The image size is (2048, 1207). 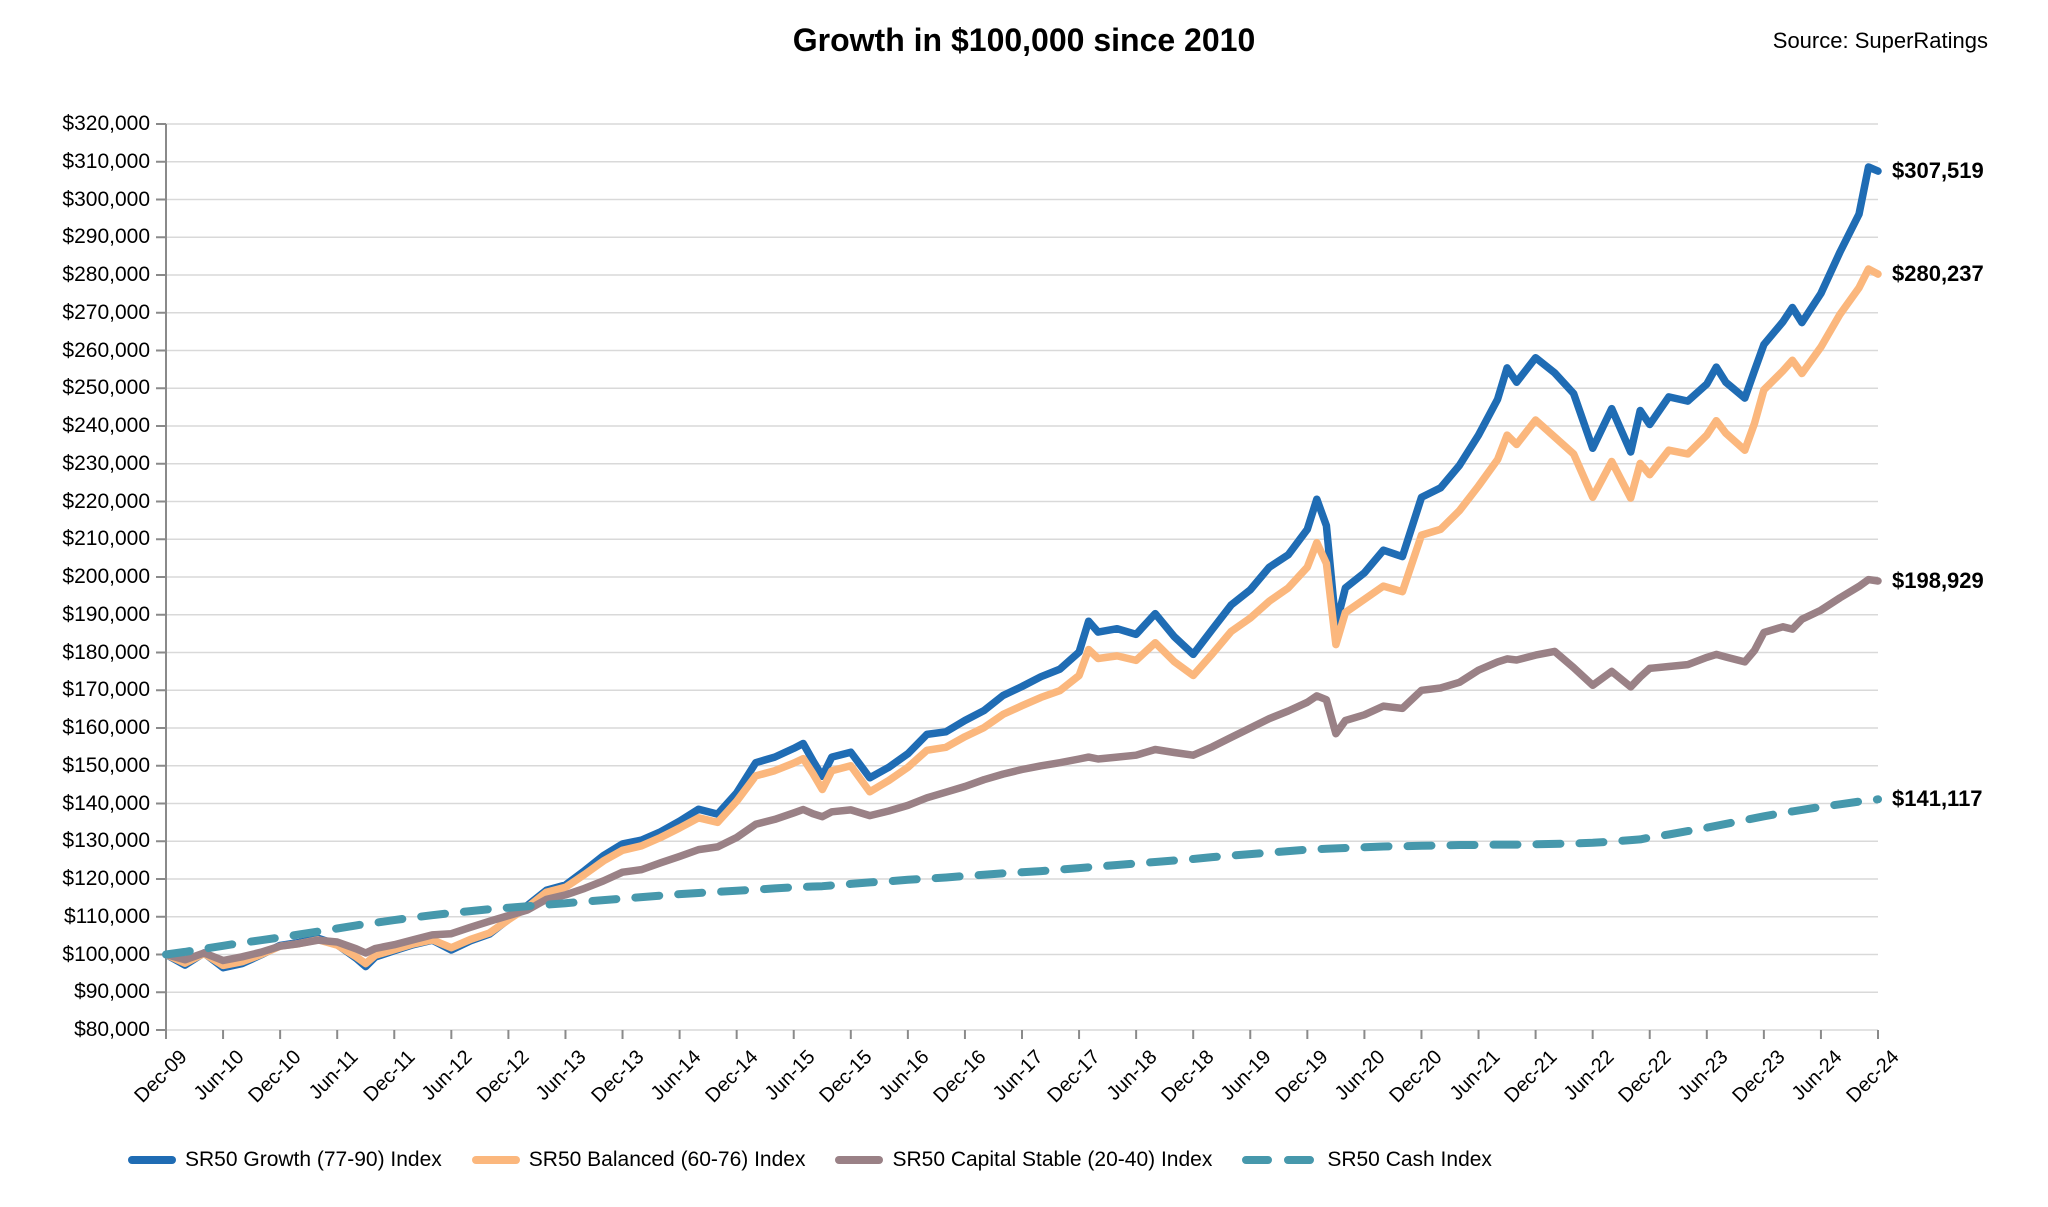 I want to click on y-axis-label: $80,000, so click(x=112, y=1029).